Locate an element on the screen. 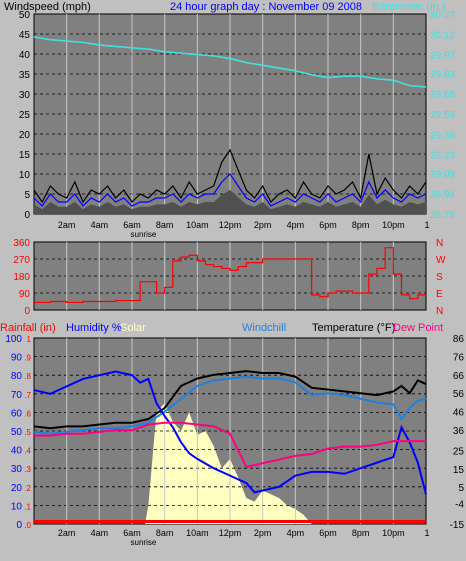  humidity-tick: 10 is located at coordinates (17, 506).